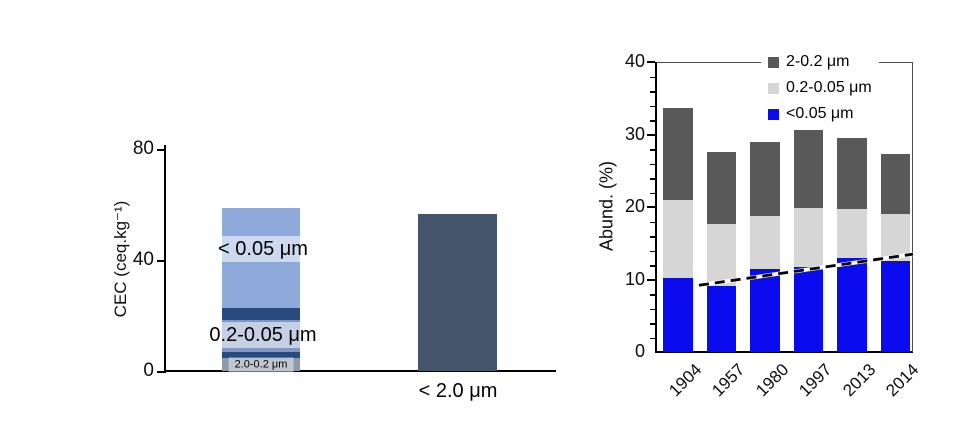 Image resolution: width=960 pixels, height=422 pixels. Describe the element at coordinates (773, 62) in the screenshot. I see `legend-swatch-dark-gray-icon` at that location.